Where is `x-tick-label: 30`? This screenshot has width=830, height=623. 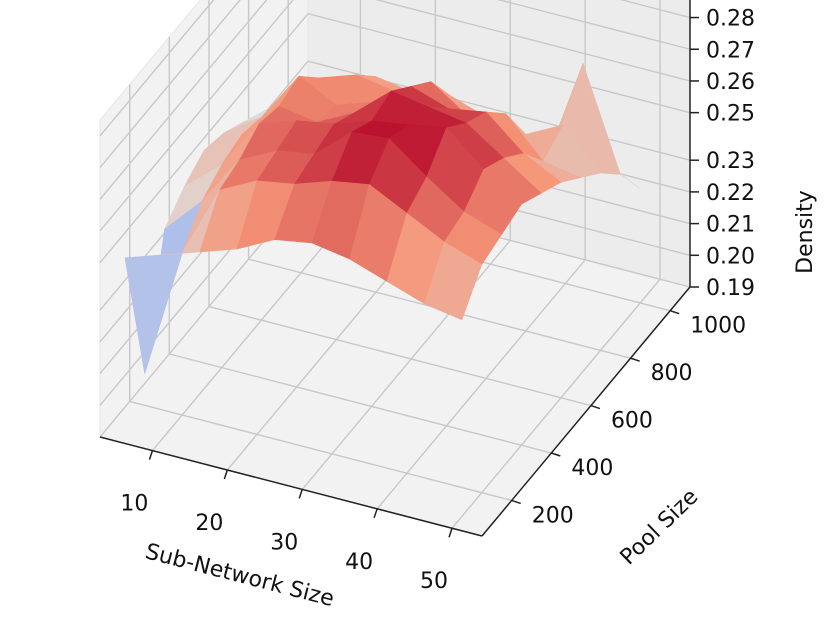 x-tick-label: 30 is located at coordinates (284, 542).